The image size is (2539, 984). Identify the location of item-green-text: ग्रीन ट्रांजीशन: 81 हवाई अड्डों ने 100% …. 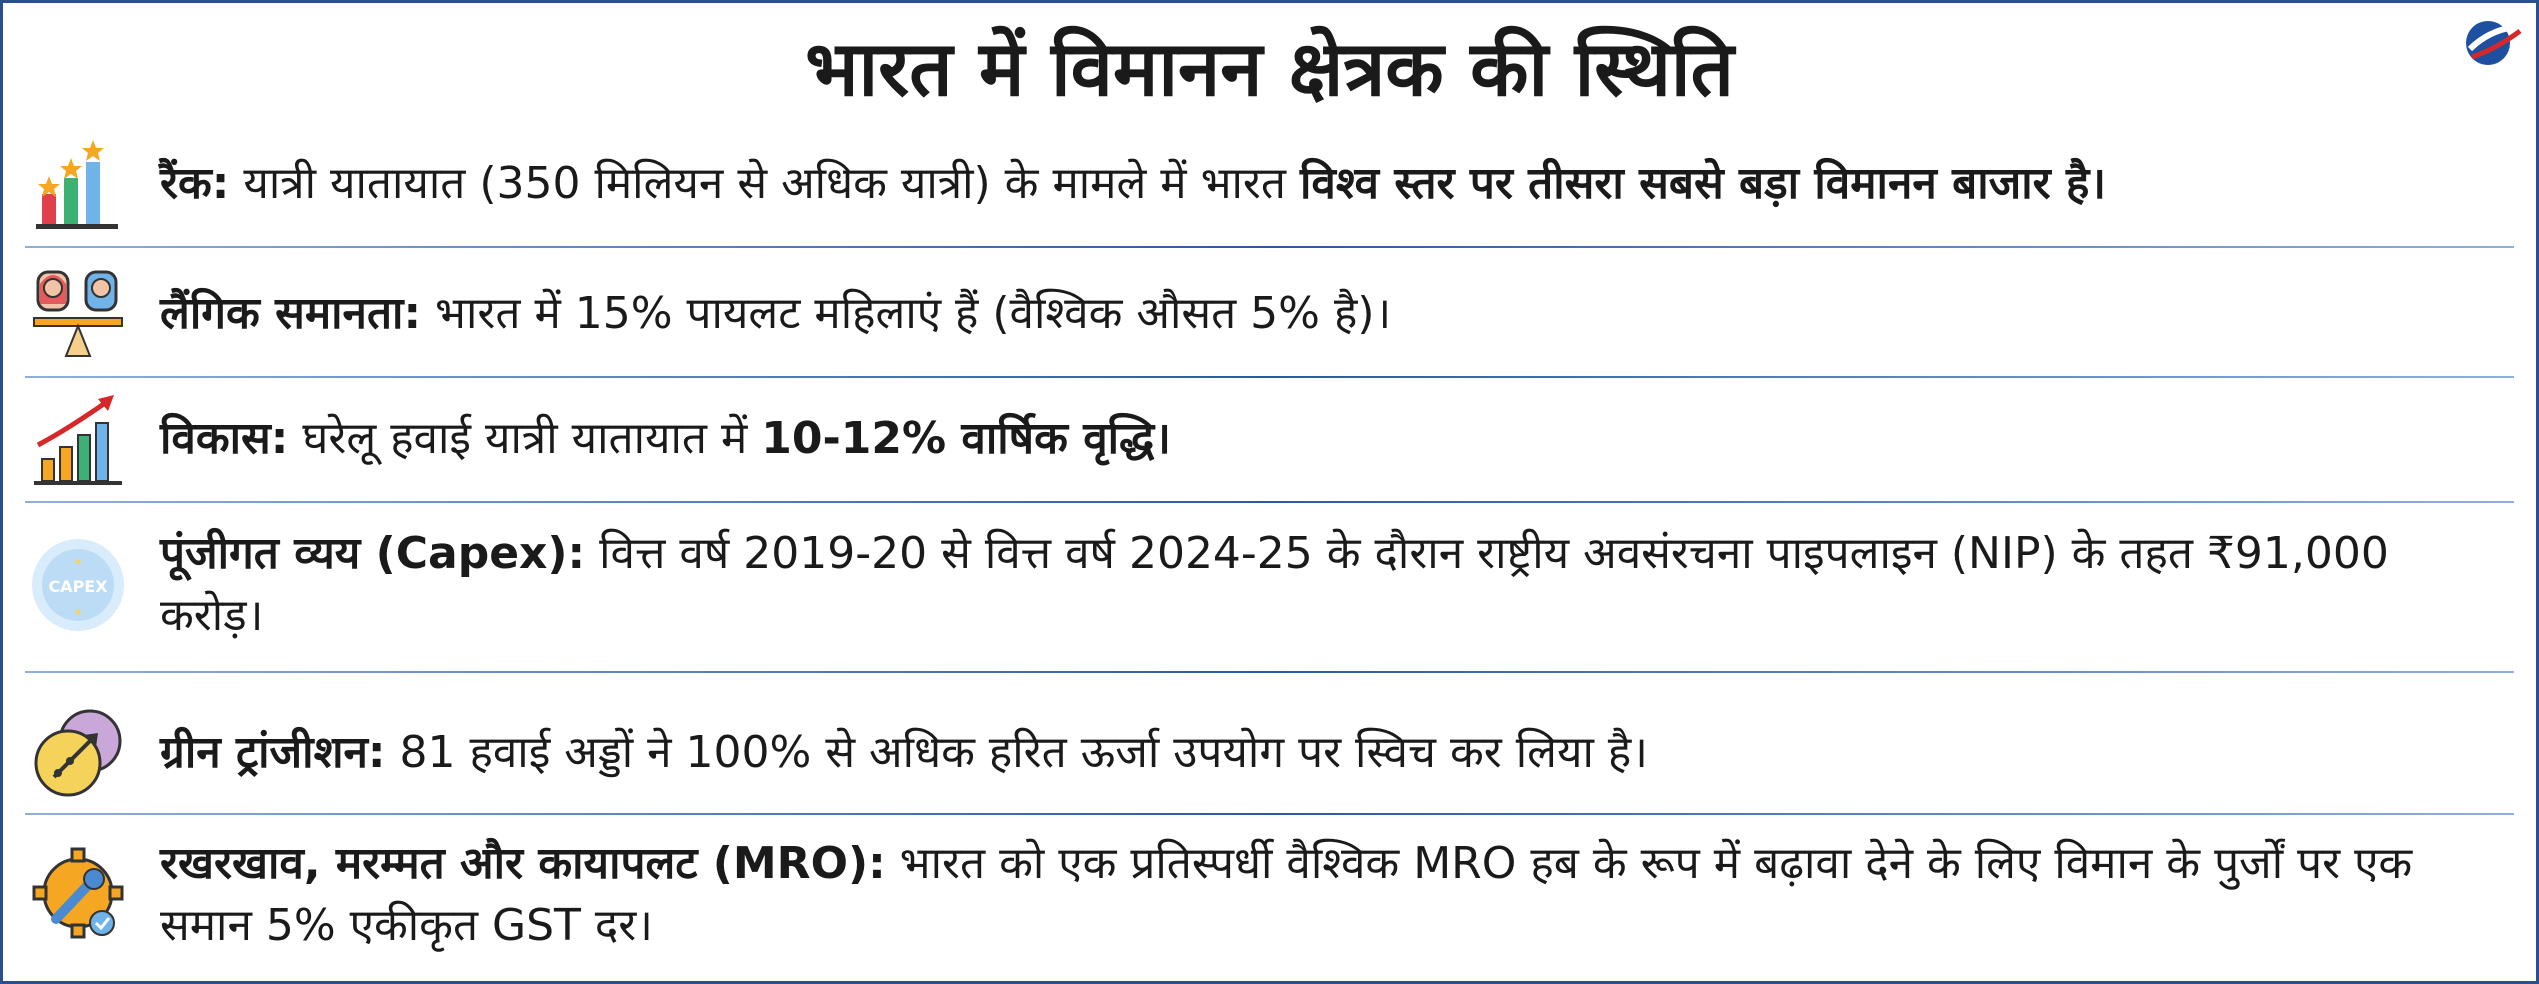
(904, 753).